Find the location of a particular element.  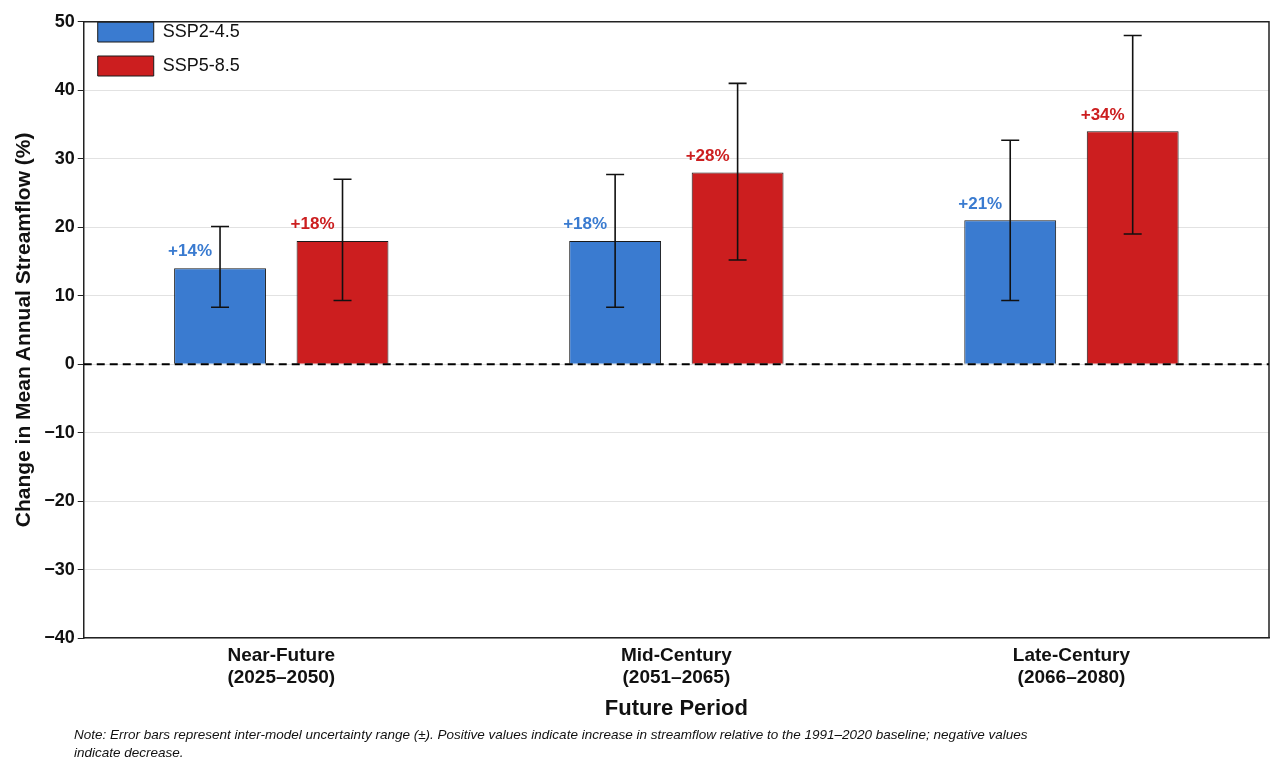

y-tick-label: 50 is located at coordinates (64, 20).